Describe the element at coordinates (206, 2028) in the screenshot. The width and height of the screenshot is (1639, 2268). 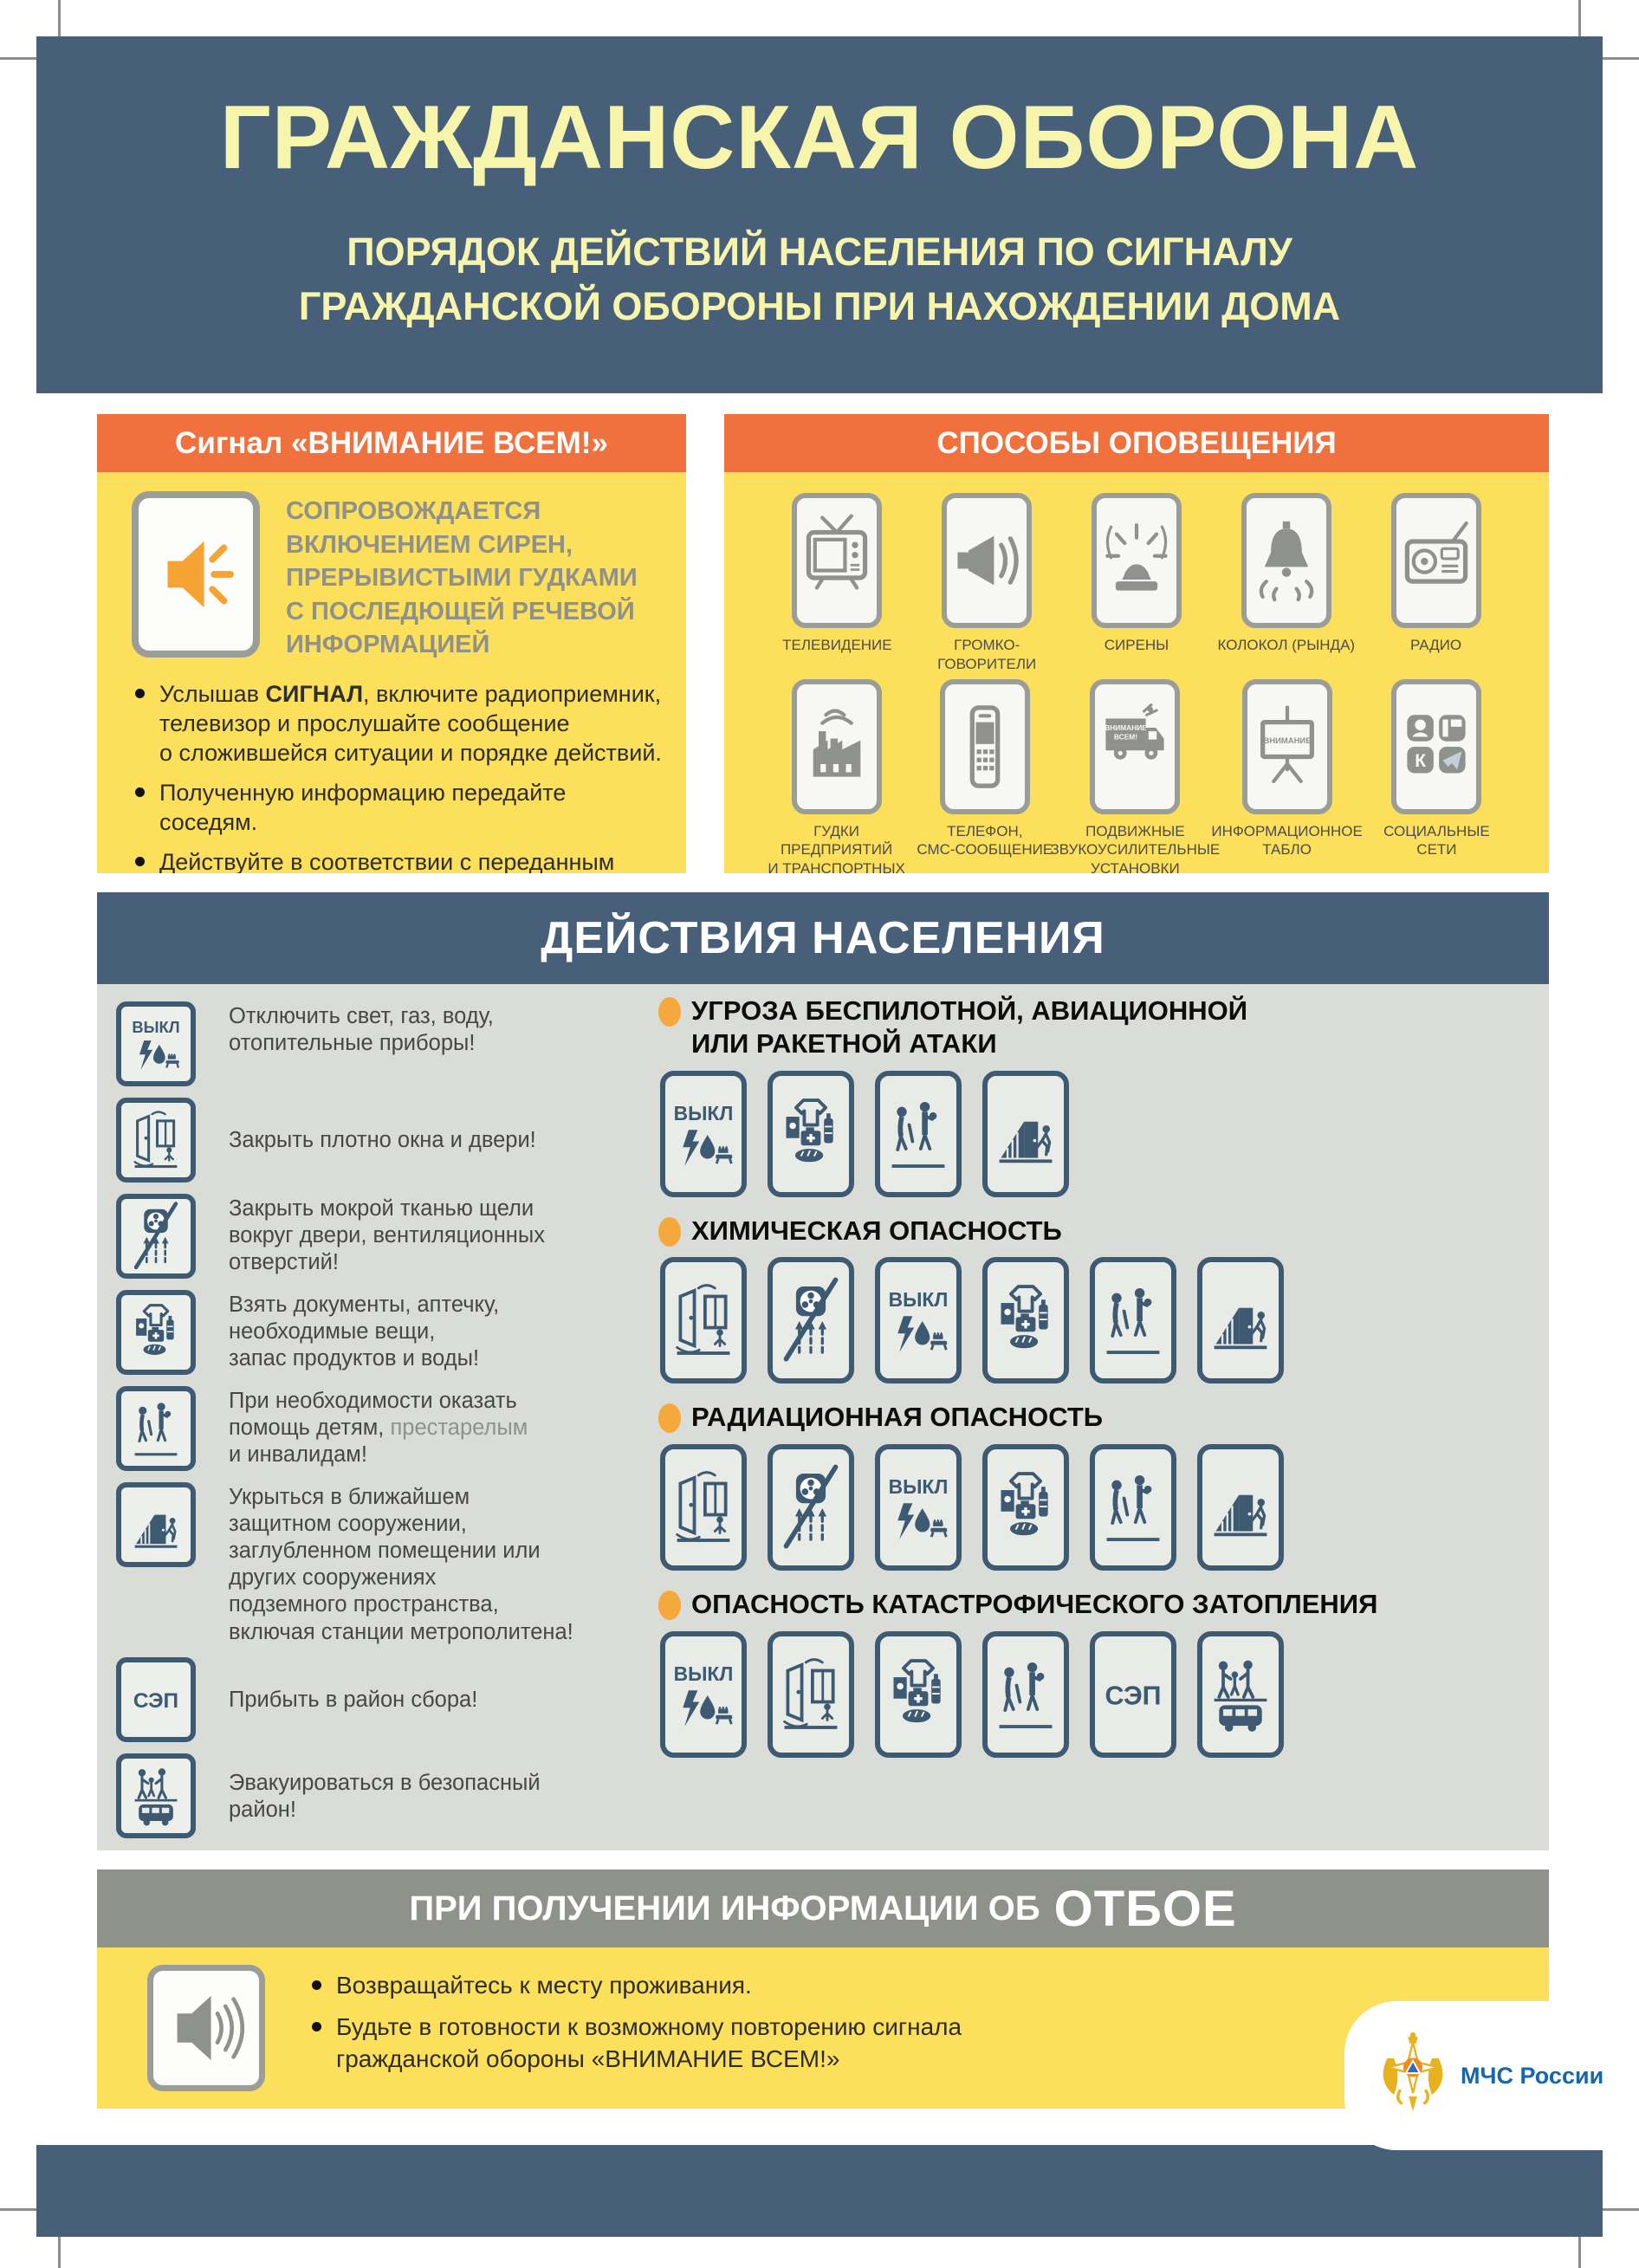
I see `loudspeaker-gray-icon` at that location.